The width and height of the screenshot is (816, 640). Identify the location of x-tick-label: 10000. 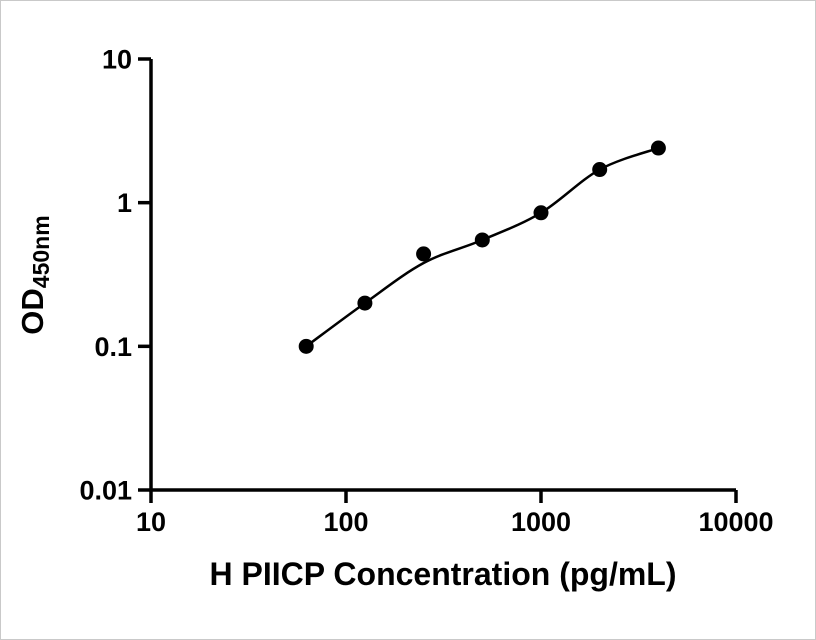
(735, 522).